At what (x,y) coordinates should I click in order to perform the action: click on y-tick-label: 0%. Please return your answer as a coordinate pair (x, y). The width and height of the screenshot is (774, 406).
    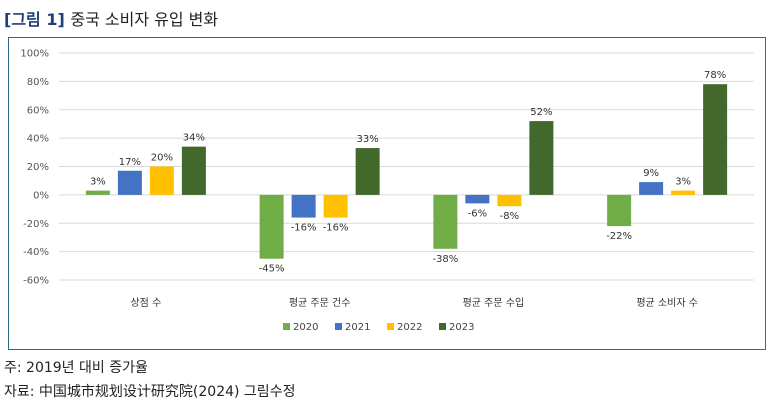
    Looking at the image, I should click on (41, 195).